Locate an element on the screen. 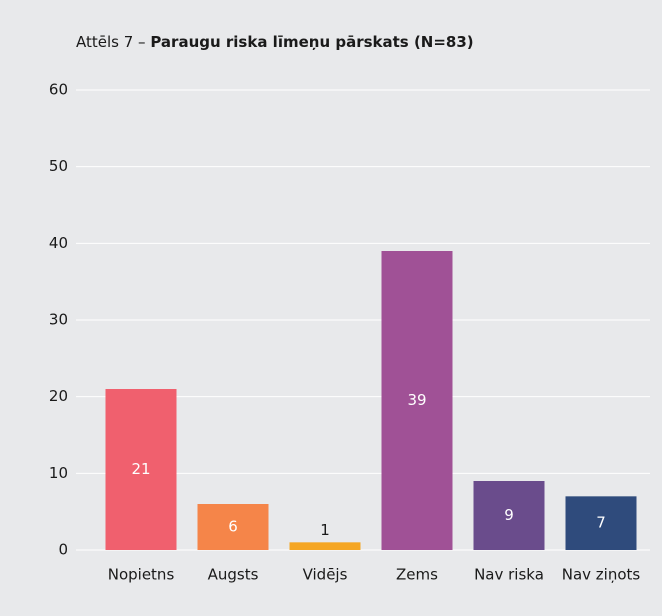 Image resolution: width=662 pixels, height=616 pixels. y-tick-label: 0 is located at coordinates (63, 550).